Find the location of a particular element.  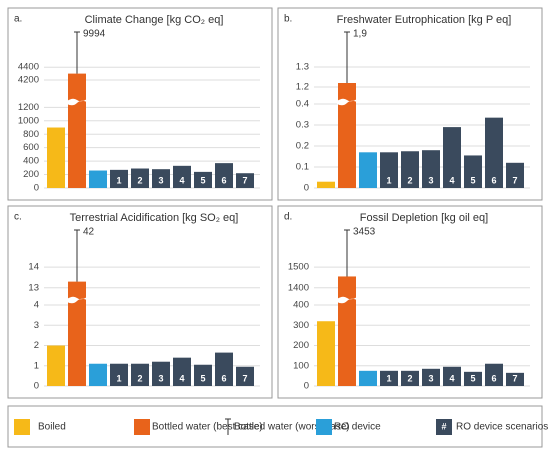

legend-symbol: # is located at coordinates (443, 426).